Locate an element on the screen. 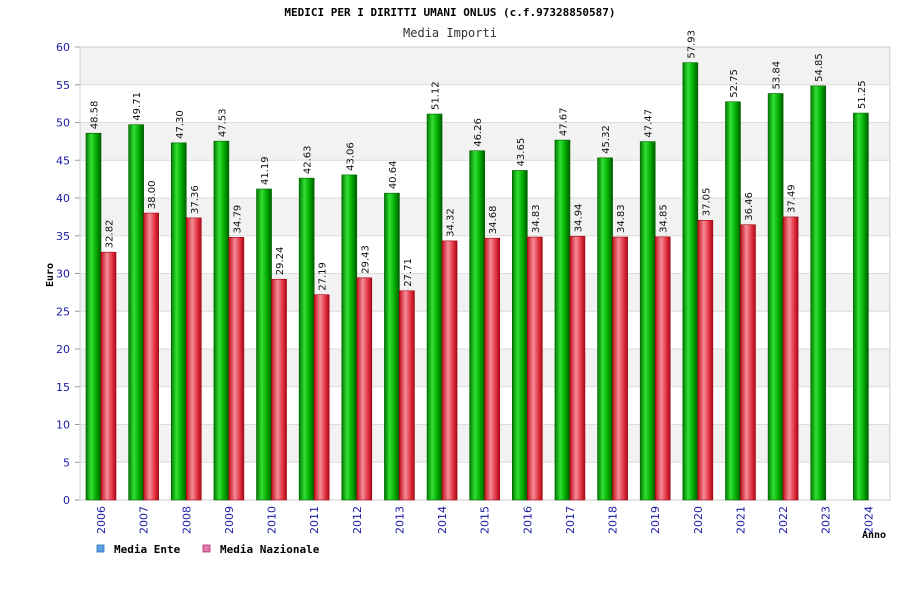  data-label: 34.68 is located at coordinates (493, 220).